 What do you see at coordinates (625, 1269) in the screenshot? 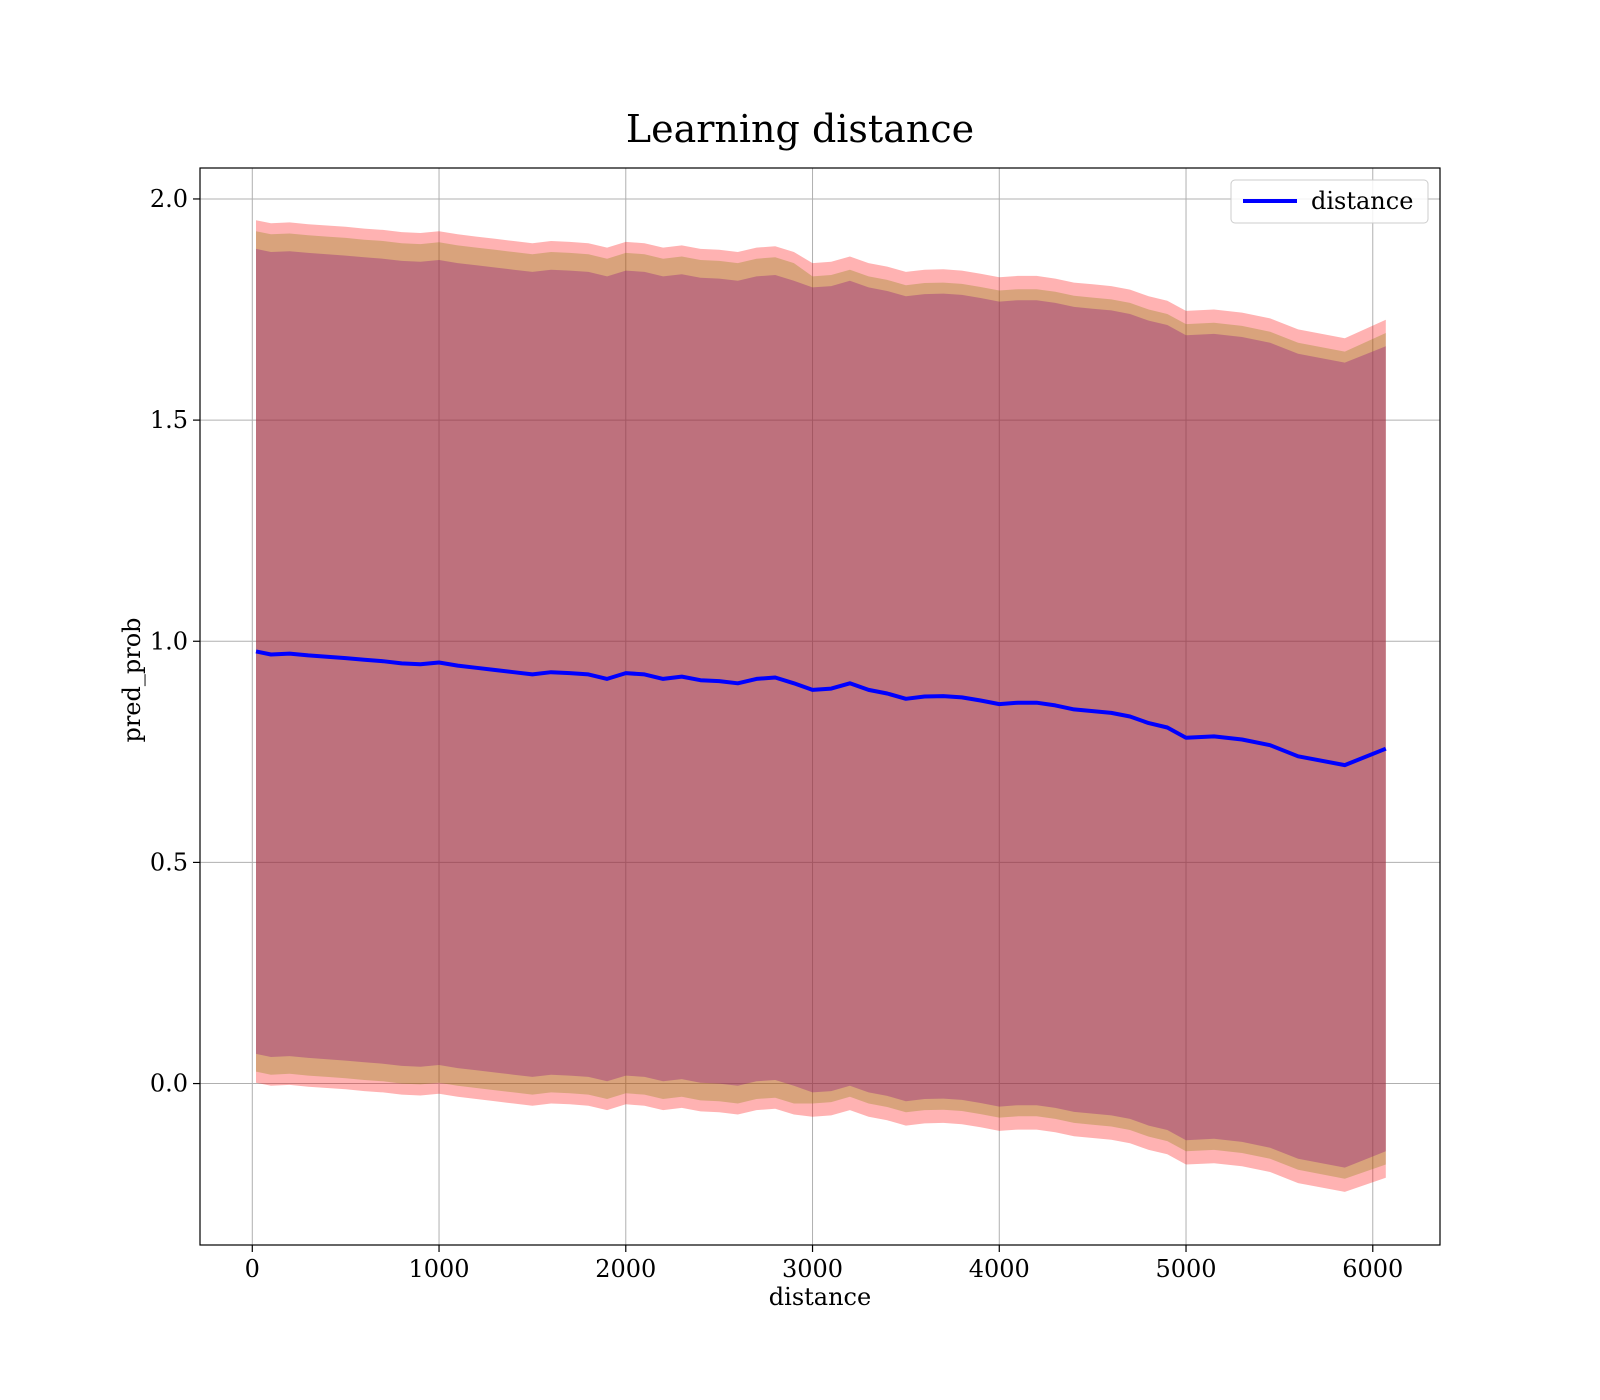
I see `x-tick-label-2: 2000` at bounding box center [625, 1269].